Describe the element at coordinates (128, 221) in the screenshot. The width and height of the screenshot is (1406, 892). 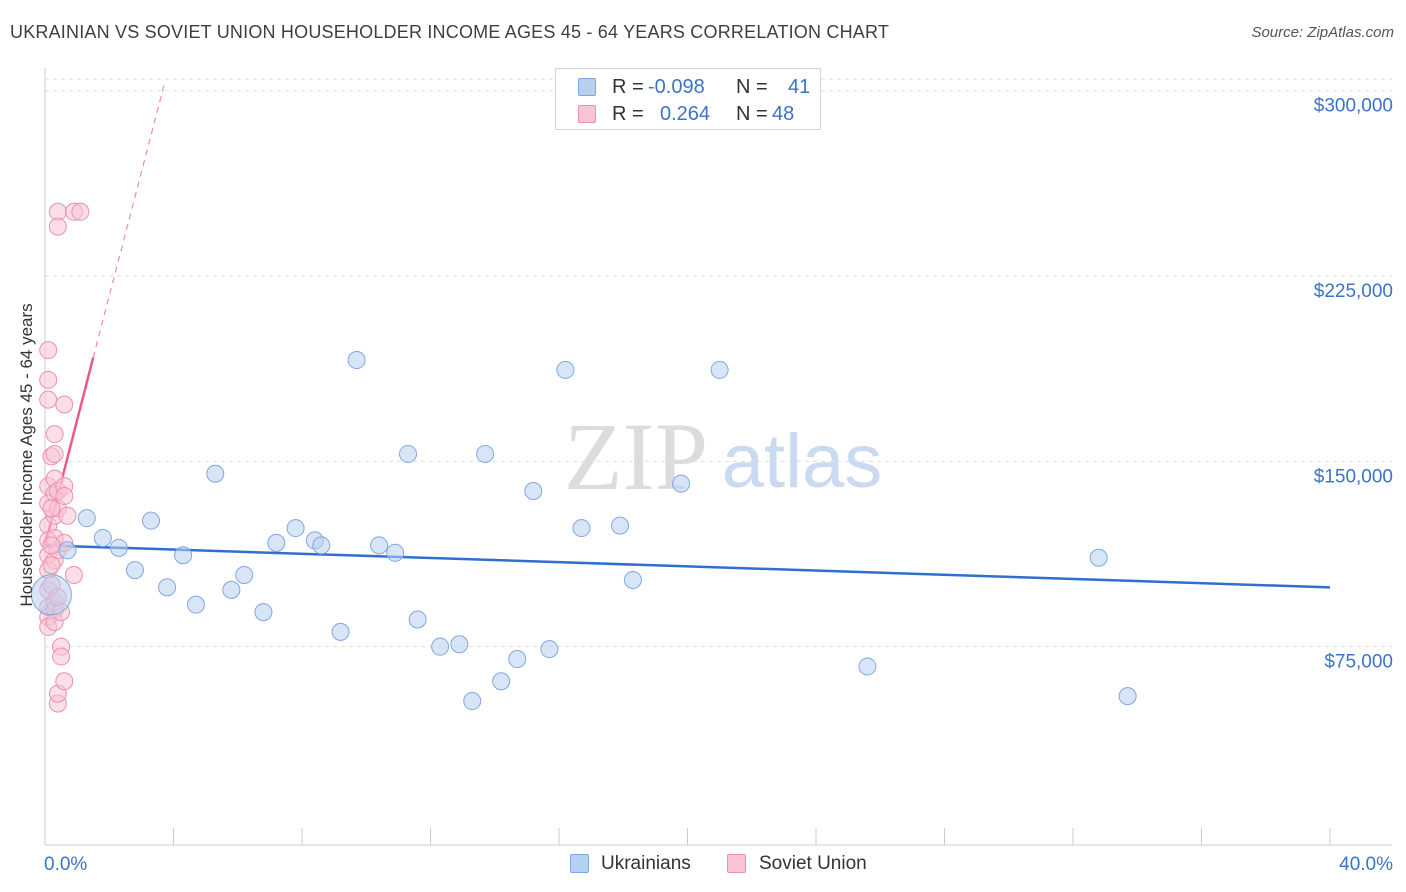
I see `soviet-union-trend-extension` at that location.